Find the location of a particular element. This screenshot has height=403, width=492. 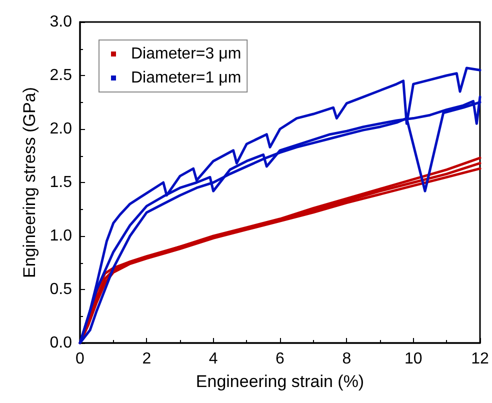

y-tick-label: 0.5 is located at coordinates (61, 289).